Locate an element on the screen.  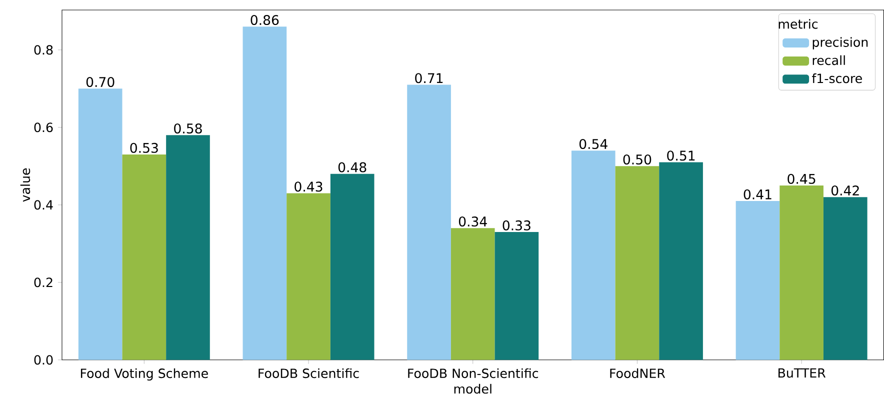
y-axis-title: value is located at coordinates (25, 185).